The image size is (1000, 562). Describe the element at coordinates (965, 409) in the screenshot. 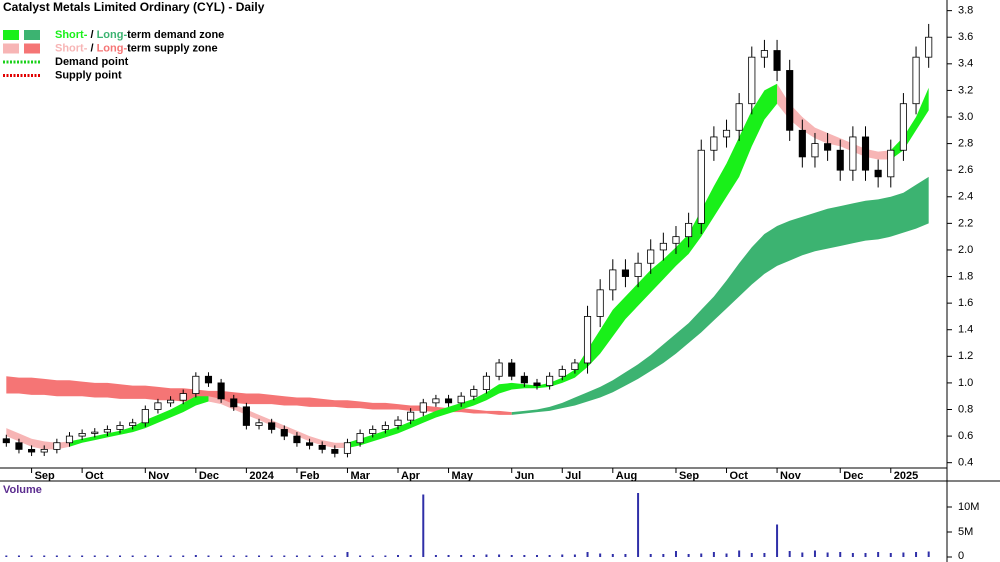

I see `y-tick-label: 0.8` at that location.